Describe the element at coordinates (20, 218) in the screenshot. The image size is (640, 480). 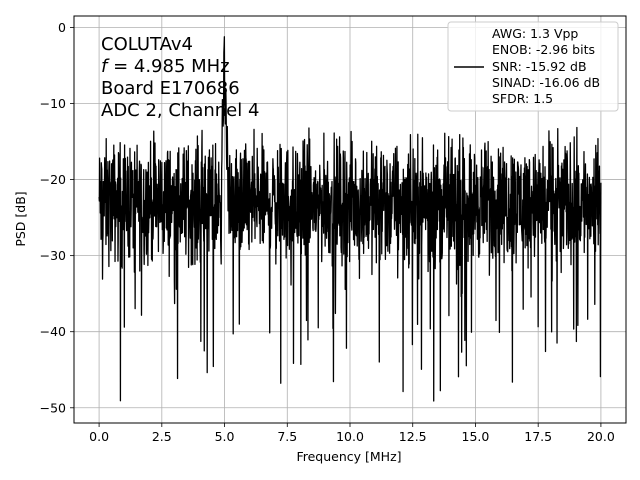
I see `y-axis-label: PSD [dB]` at that location.